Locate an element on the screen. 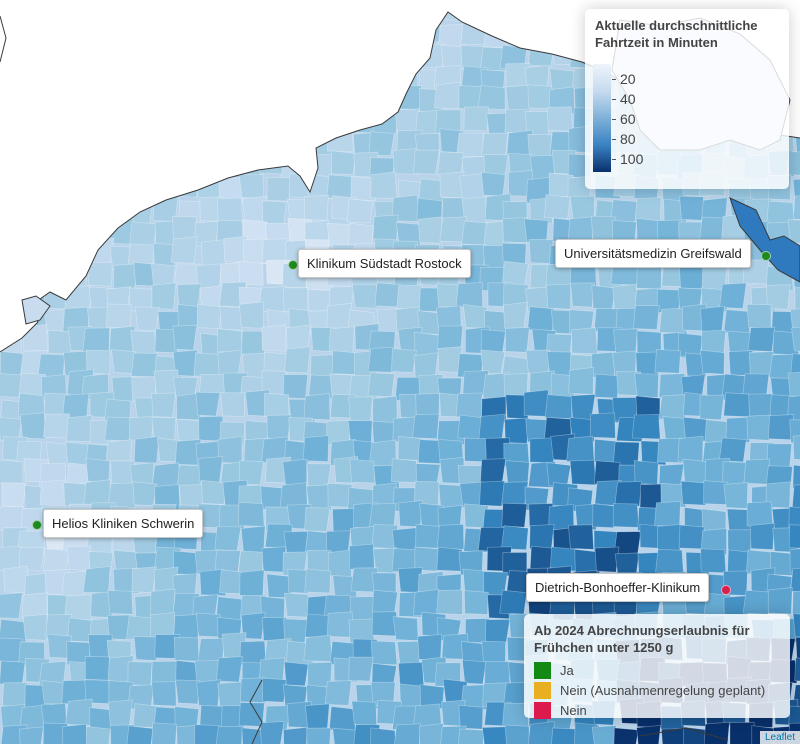 Image resolution: width=800 pixels, height=749 pixels. swatch-ja is located at coordinates (542, 670).